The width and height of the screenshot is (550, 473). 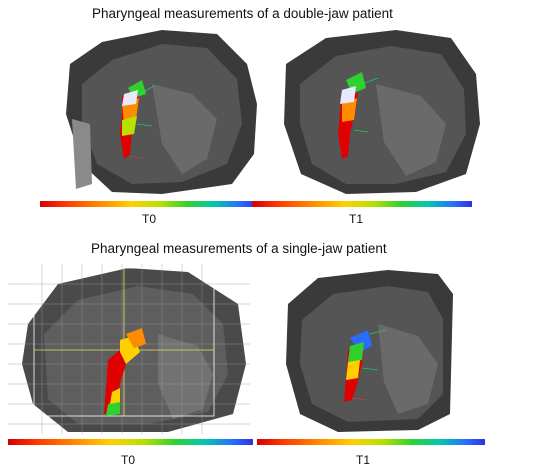 I want to click on double-jaw-t0-colorbar, so click(x=149, y=204).